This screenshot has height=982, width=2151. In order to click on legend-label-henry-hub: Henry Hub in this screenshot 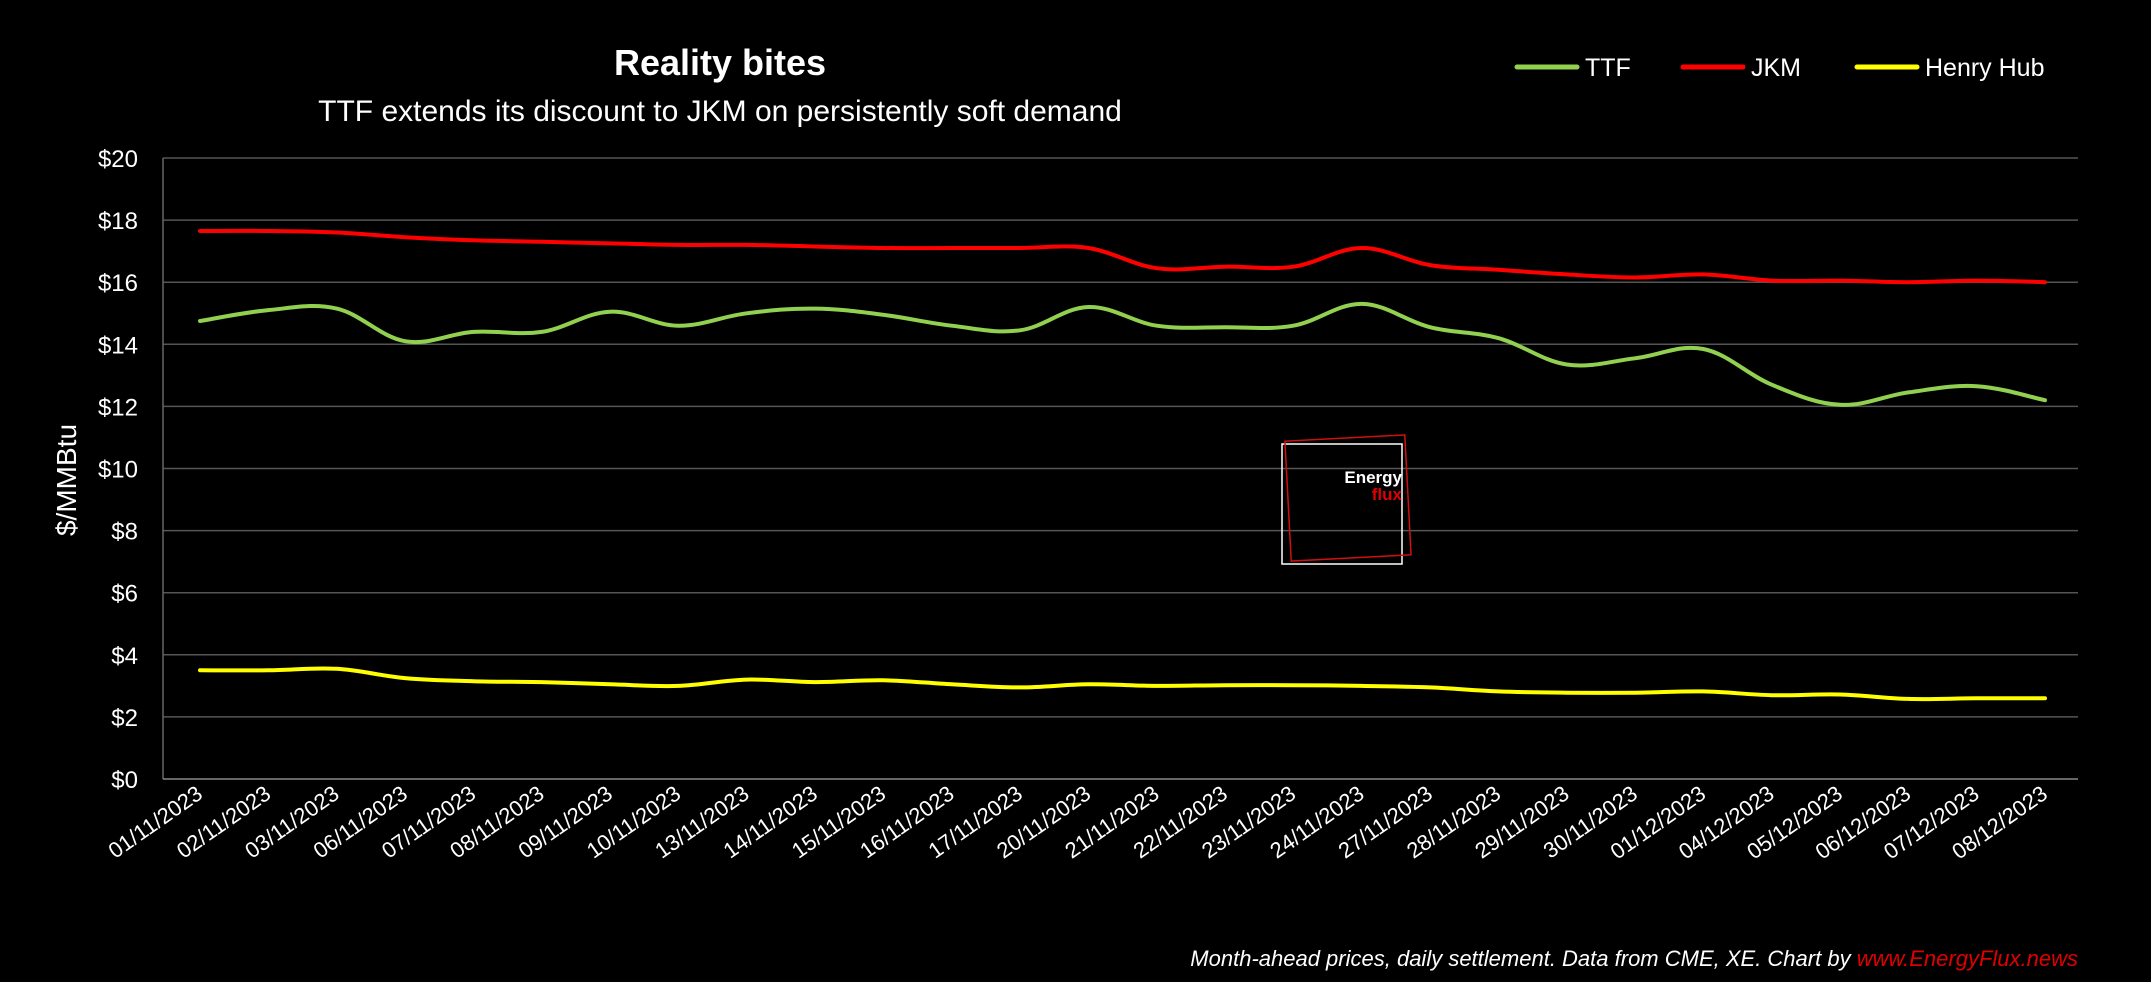, I will do `click(1985, 68)`.